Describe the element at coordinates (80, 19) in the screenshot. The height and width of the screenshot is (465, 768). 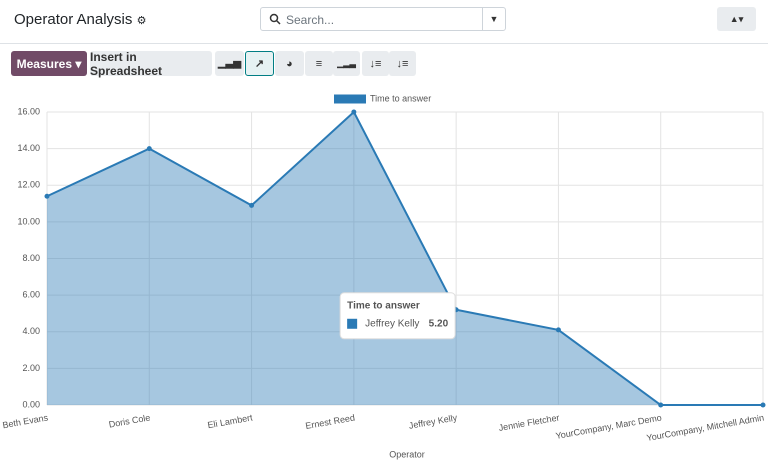
I see `page-title: Operator Analysis ⚙` at that location.